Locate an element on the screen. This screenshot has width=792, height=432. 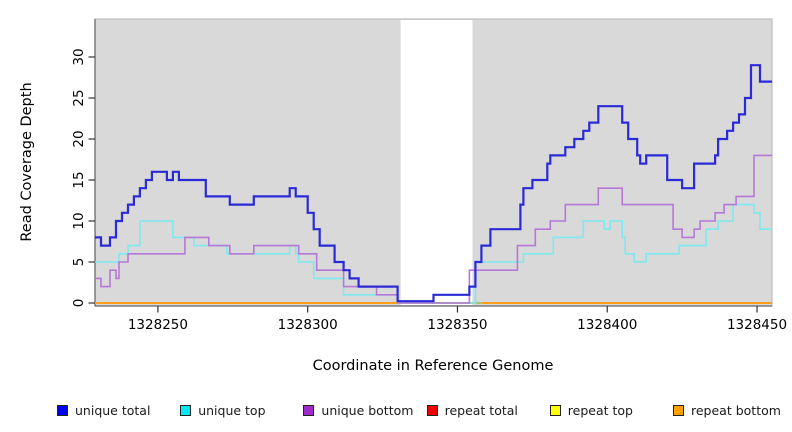
legend-item-unique-bottom: unique bottom is located at coordinates (358, 410).